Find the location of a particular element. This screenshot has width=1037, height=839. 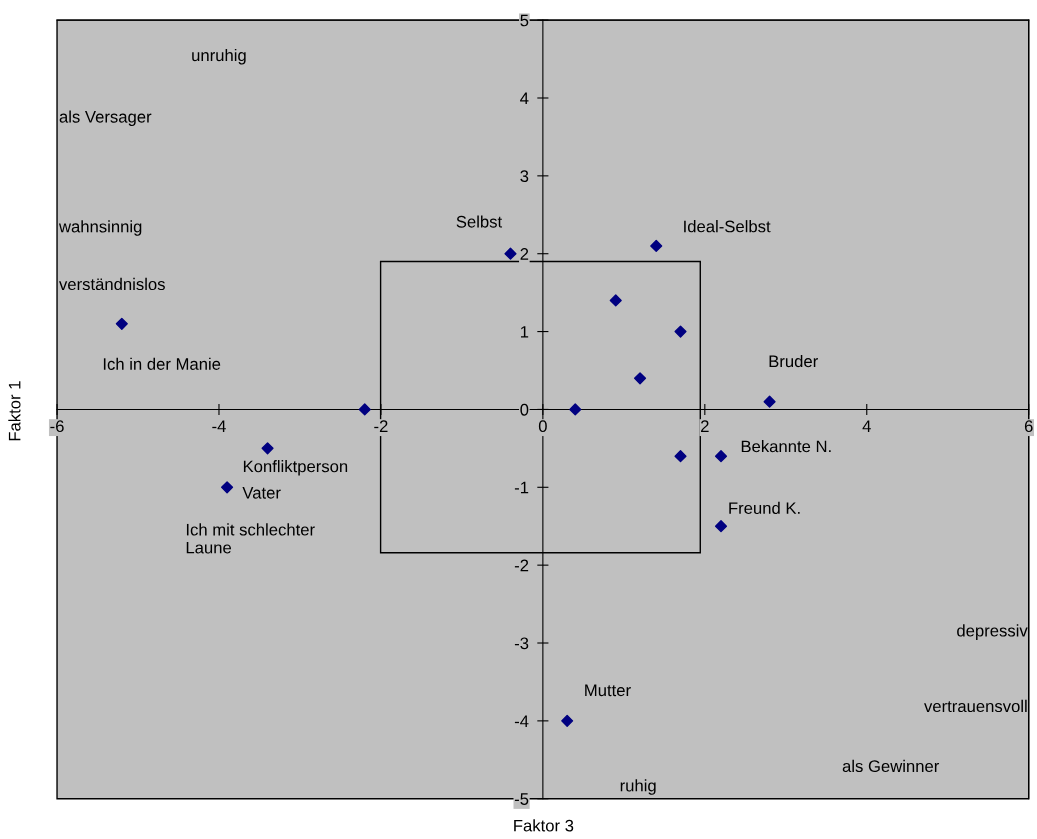

y-tick-label: 0 is located at coordinates (524, 409).